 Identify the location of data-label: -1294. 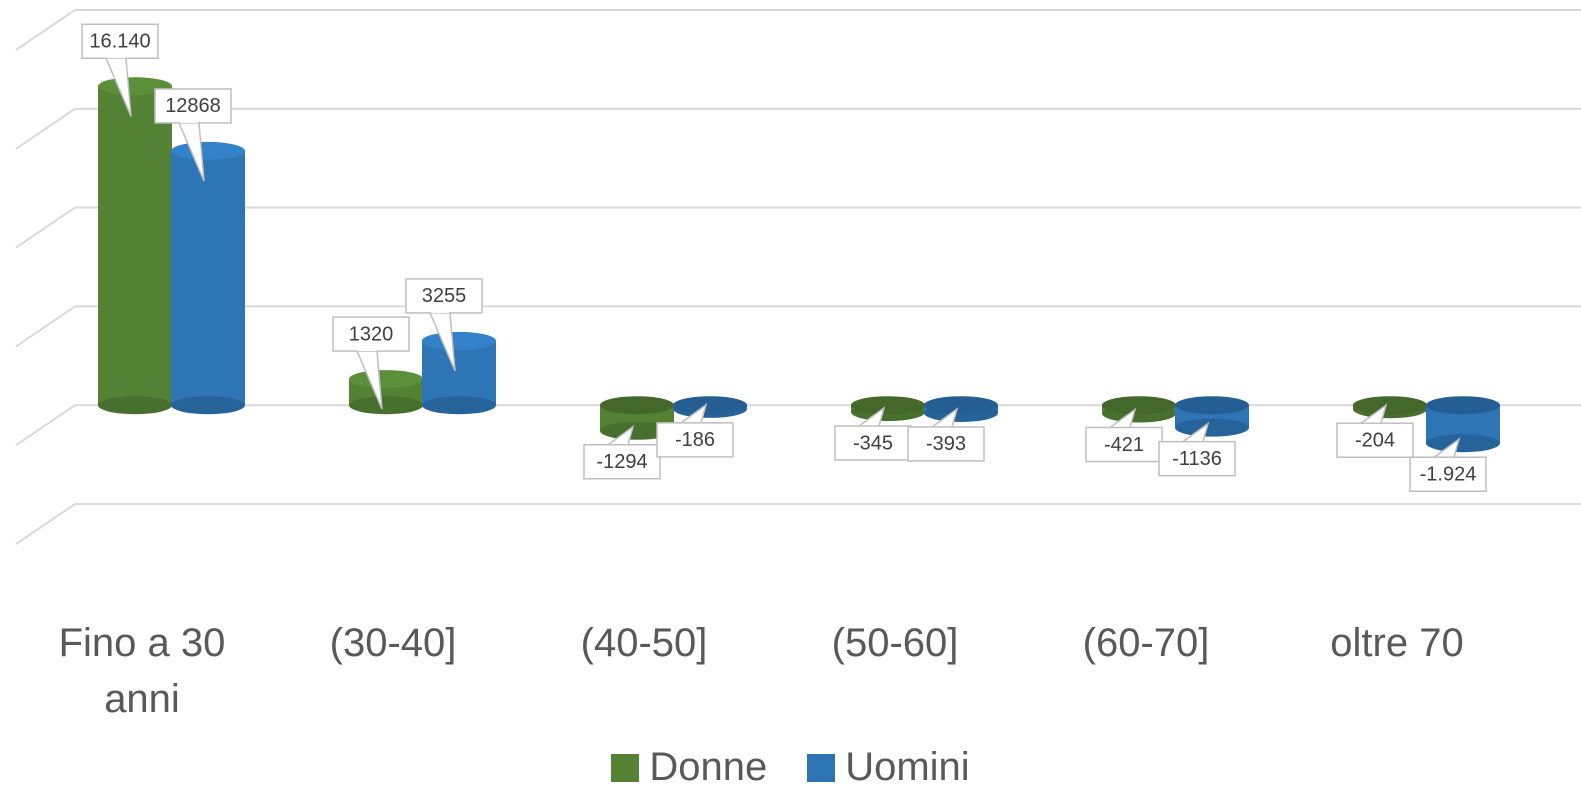
(621, 462).